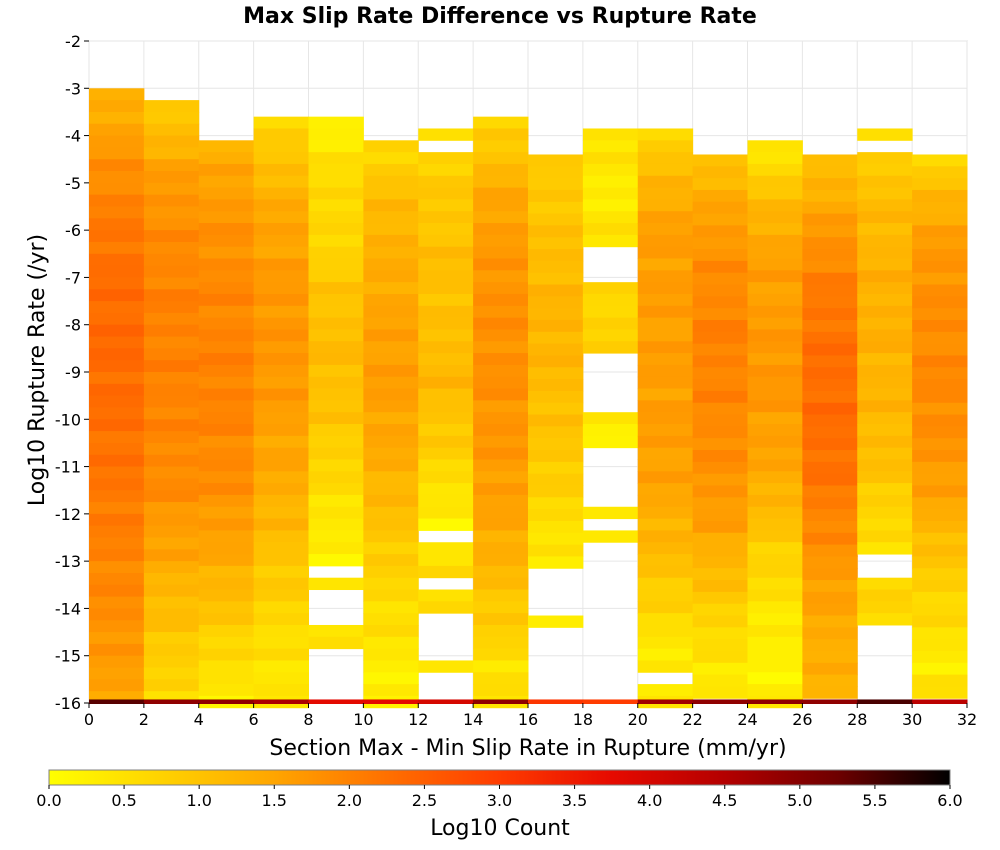 The height and width of the screenshot is (850, 1000). Describe the element at coordinates (747, 719) in the screenshot. I see `x-tick-label: 24` at that location.